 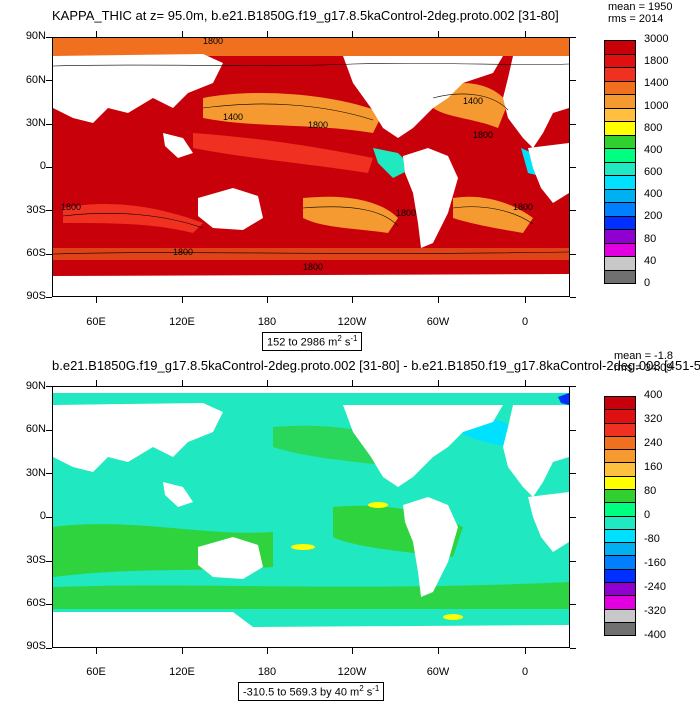 What do you see at coordinates (655, 611) in the screenshot?
I see `colorbar-label: -320` at bounding box center [655, 611].